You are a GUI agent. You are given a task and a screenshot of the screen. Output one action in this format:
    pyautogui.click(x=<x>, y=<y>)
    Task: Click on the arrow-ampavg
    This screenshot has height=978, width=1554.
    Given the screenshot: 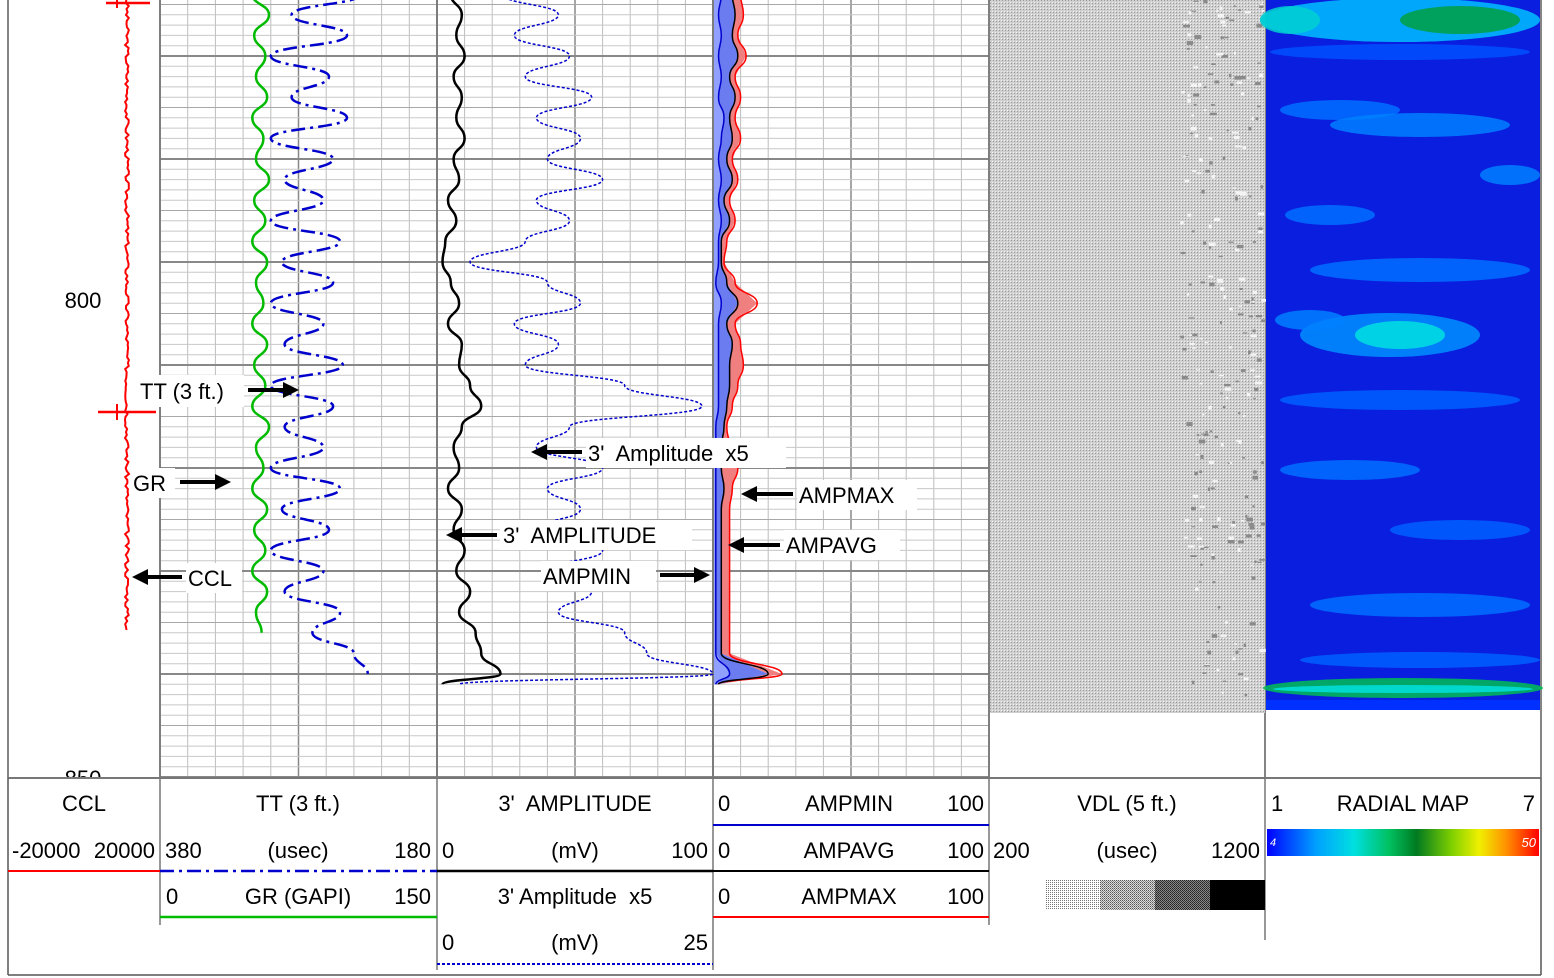 What is the action you would take?
    pyautogui.click(x=736, y=545)
    